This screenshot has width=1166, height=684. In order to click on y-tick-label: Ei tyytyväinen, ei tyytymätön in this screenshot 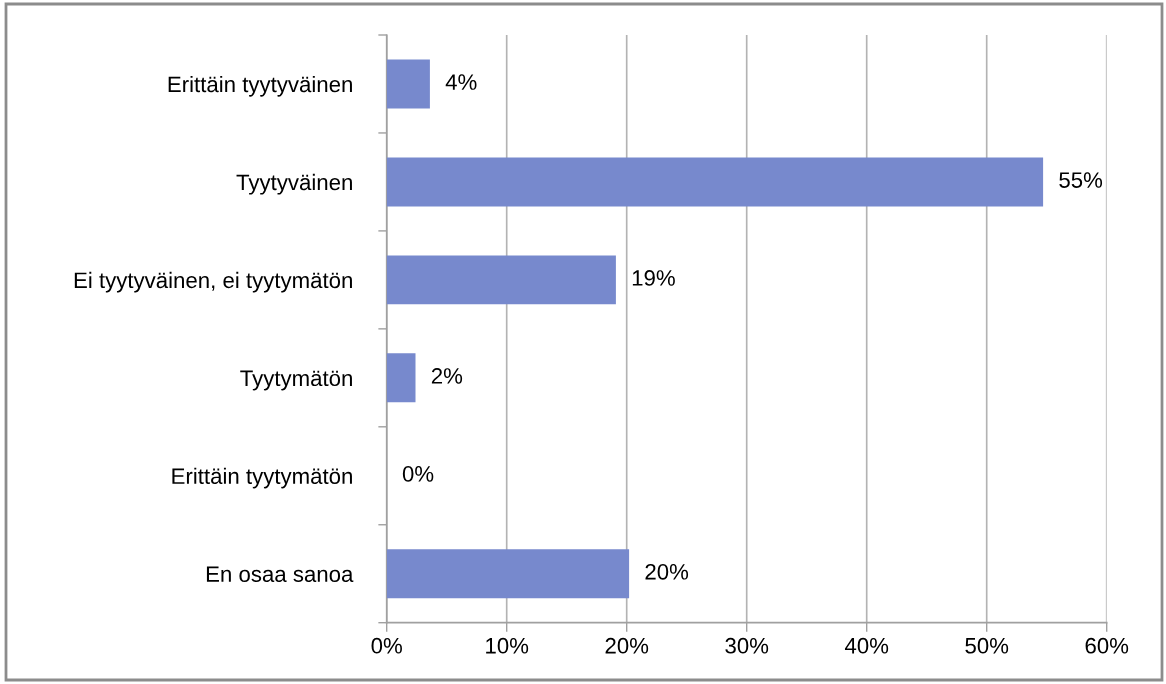, I will do `click(213, 282)`.